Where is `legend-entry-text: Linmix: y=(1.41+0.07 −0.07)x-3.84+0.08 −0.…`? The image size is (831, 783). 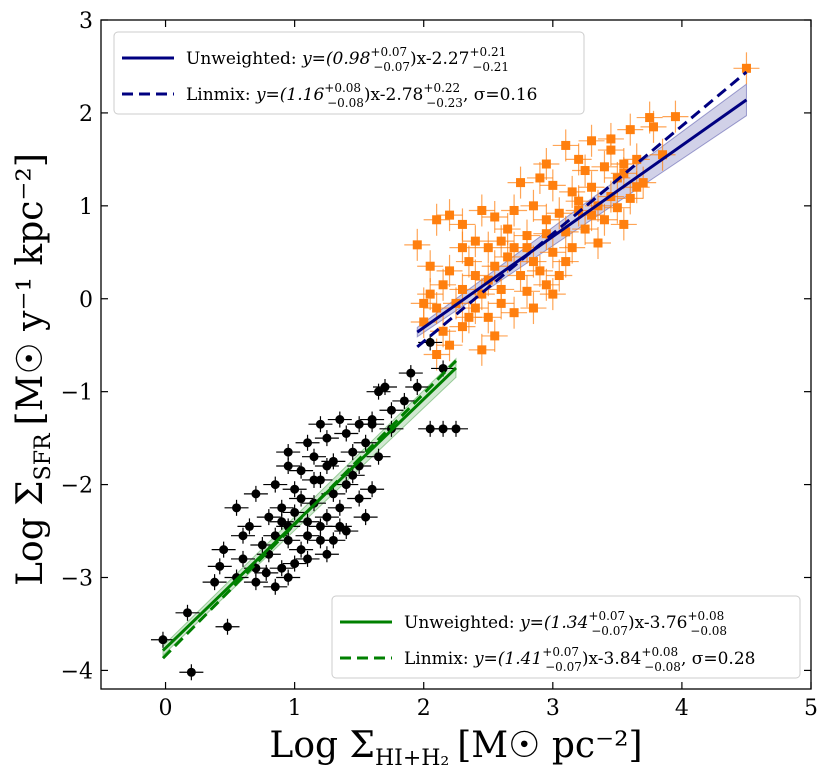 legend-entry-text: Linmix: y=(1.41+0.07 −0.07)x-3.84+0.08 −0.… is located at coordinates (579, 659).